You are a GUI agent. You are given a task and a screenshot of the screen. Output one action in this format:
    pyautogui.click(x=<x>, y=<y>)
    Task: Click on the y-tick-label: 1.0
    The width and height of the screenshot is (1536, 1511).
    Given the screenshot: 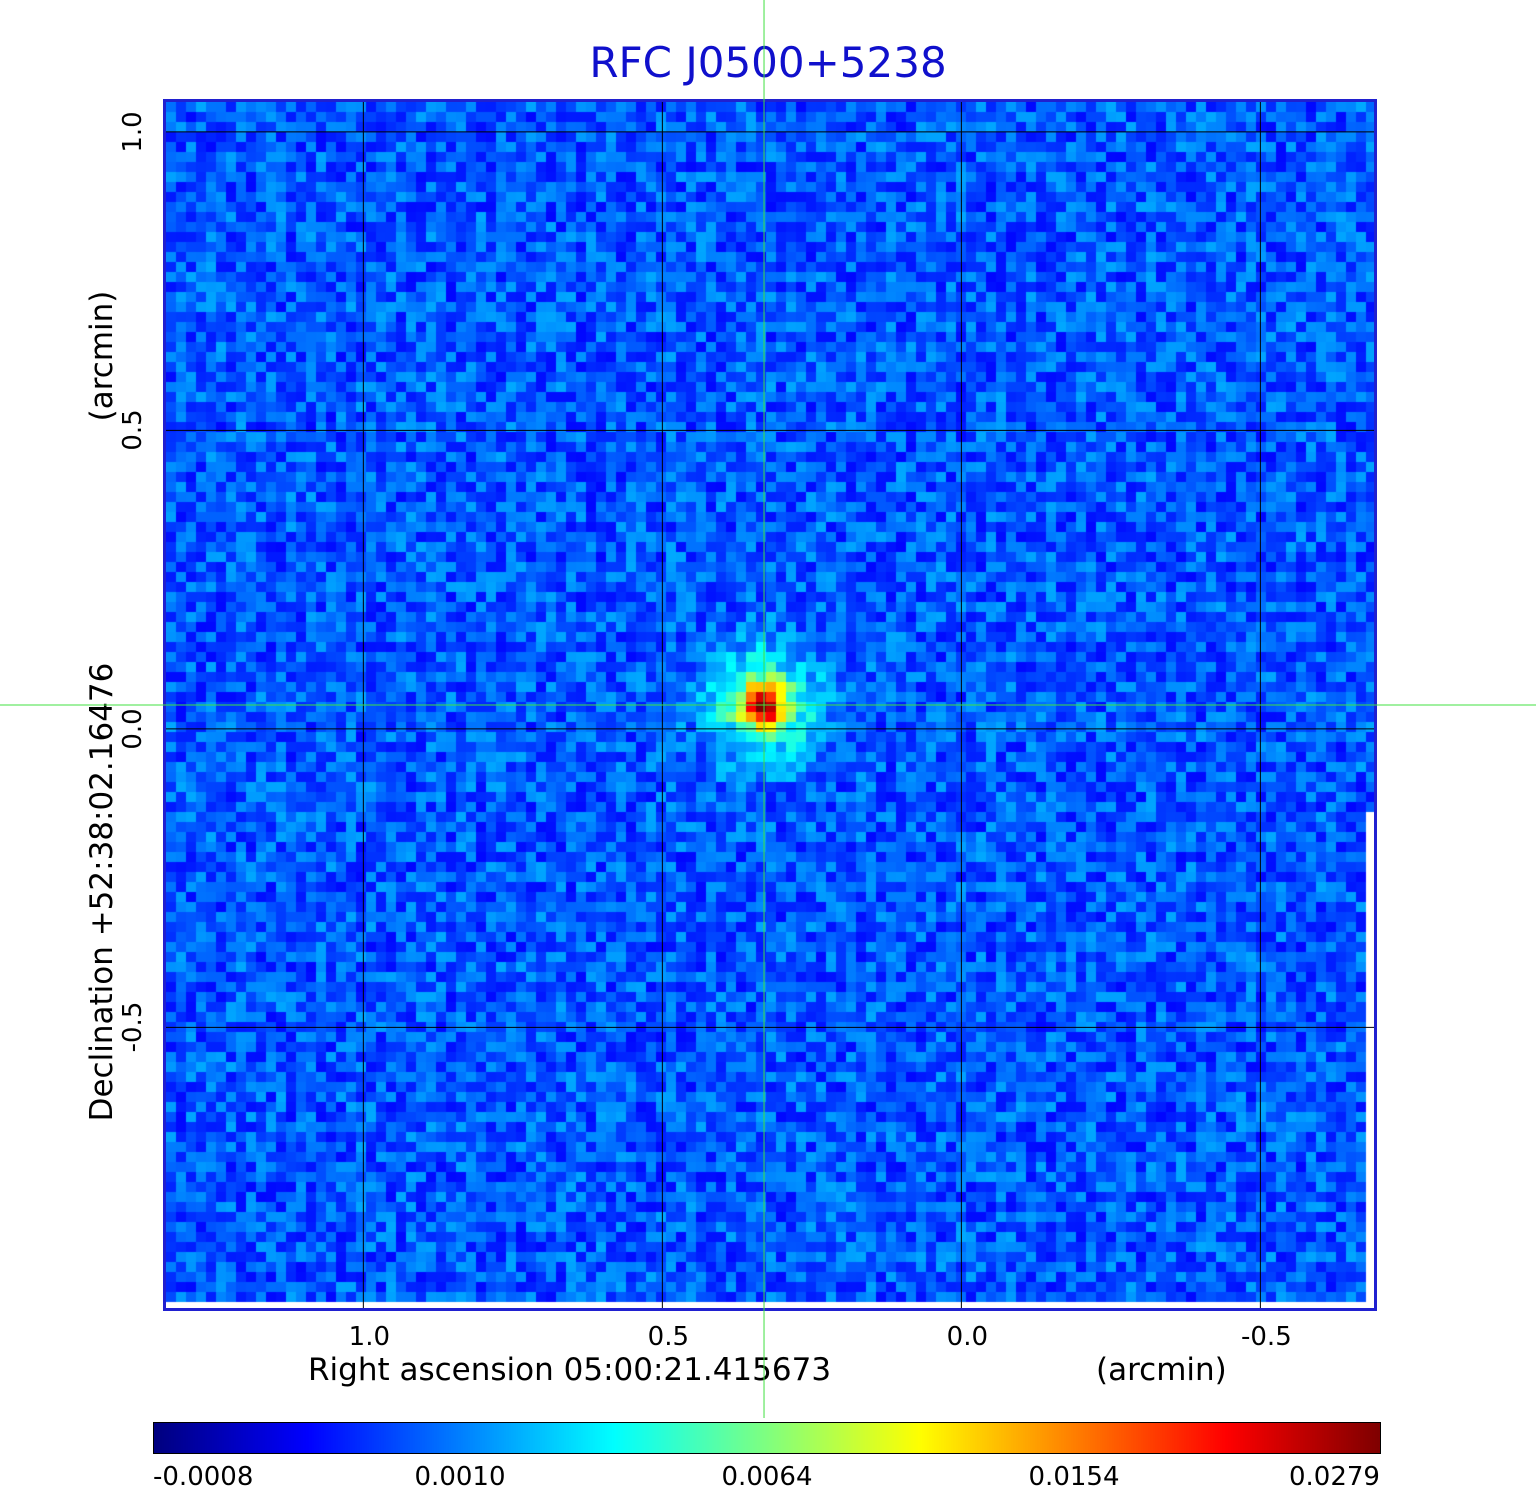 What is the action you would take?
    pyautogui.click(x=133, y=132)
    